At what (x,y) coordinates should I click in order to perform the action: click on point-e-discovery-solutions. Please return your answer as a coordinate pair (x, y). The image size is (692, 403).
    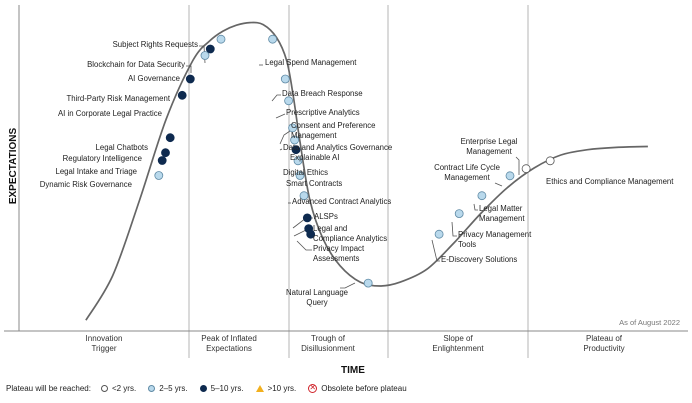
    Looking at the image, I should click on (439, 234).